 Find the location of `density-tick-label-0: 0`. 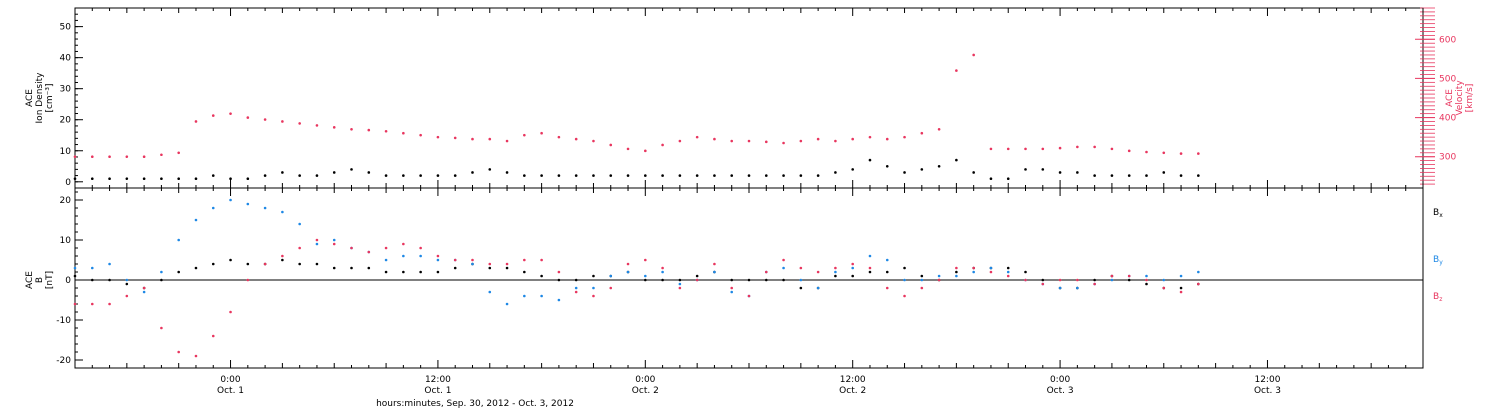

density-tick-label-0: 0 is located at coordinates (68, 183).